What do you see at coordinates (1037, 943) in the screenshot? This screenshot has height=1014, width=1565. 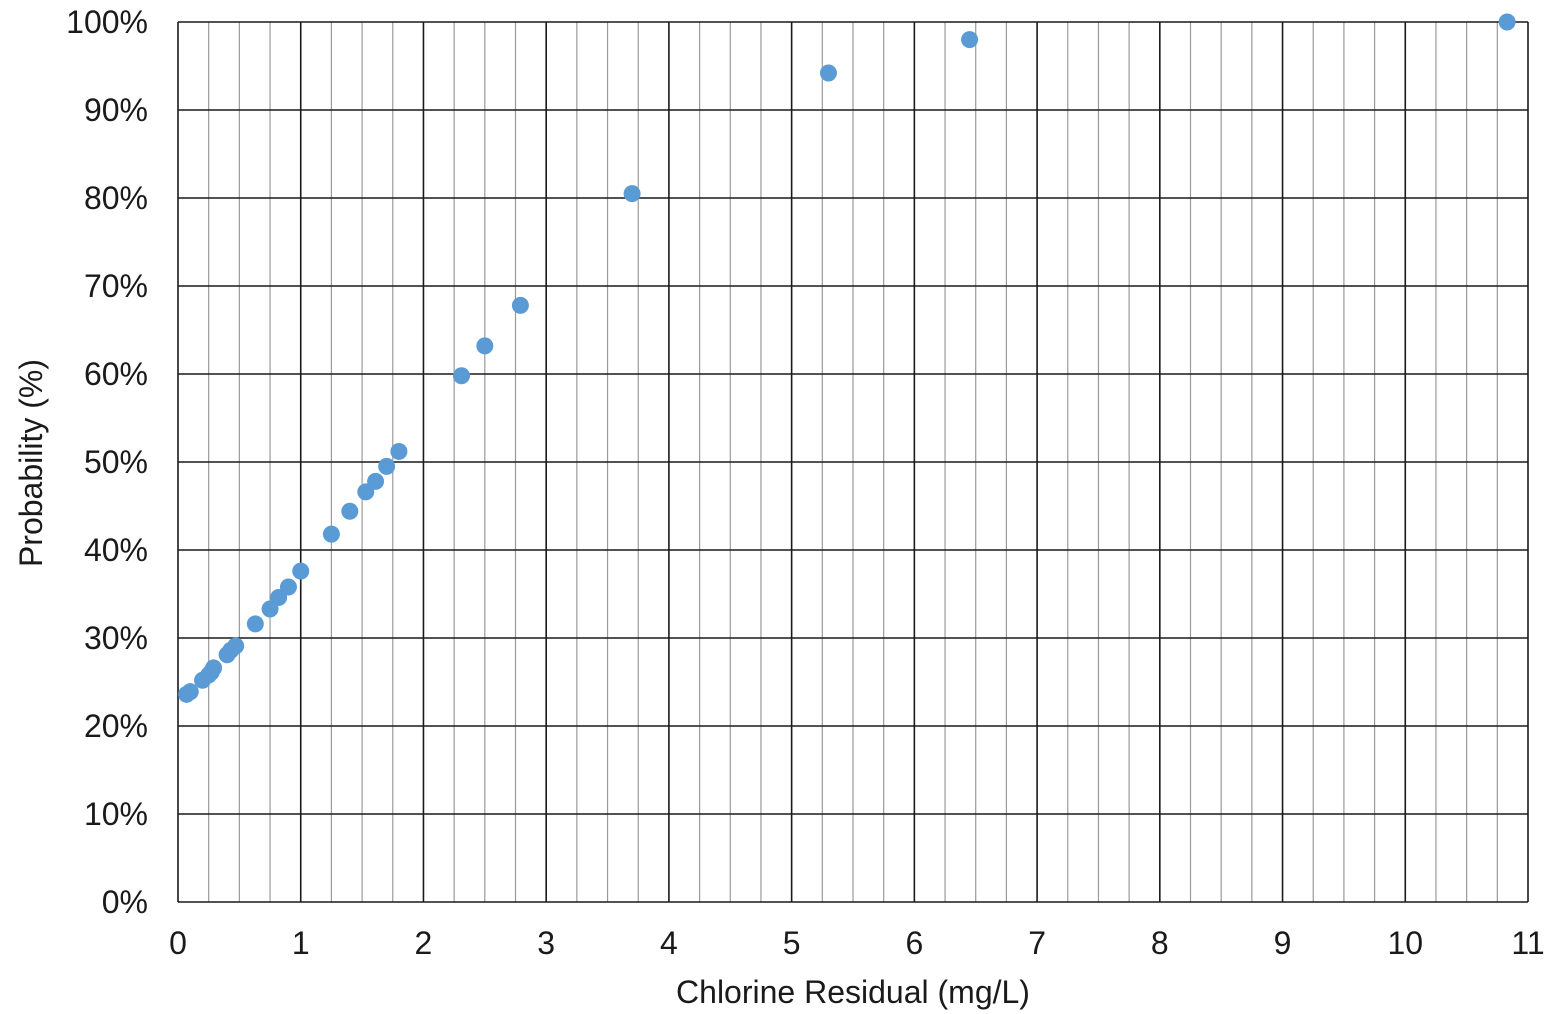 I see `x-tick-label: 7` at bounding box center [1037, 943].